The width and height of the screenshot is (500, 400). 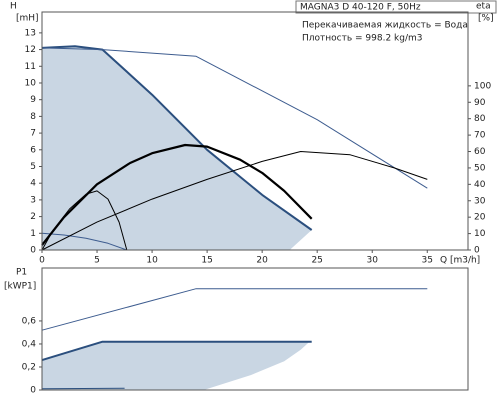 I want to click on y2-tick-label: 60, so click(x=480, y=152).